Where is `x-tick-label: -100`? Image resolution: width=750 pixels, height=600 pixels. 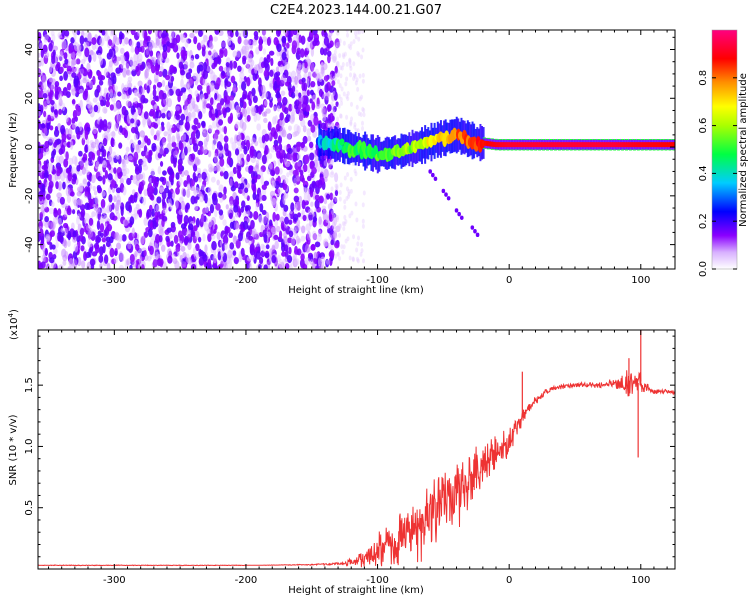 x-tick-label: -100 is located at coordinates (377, 580).